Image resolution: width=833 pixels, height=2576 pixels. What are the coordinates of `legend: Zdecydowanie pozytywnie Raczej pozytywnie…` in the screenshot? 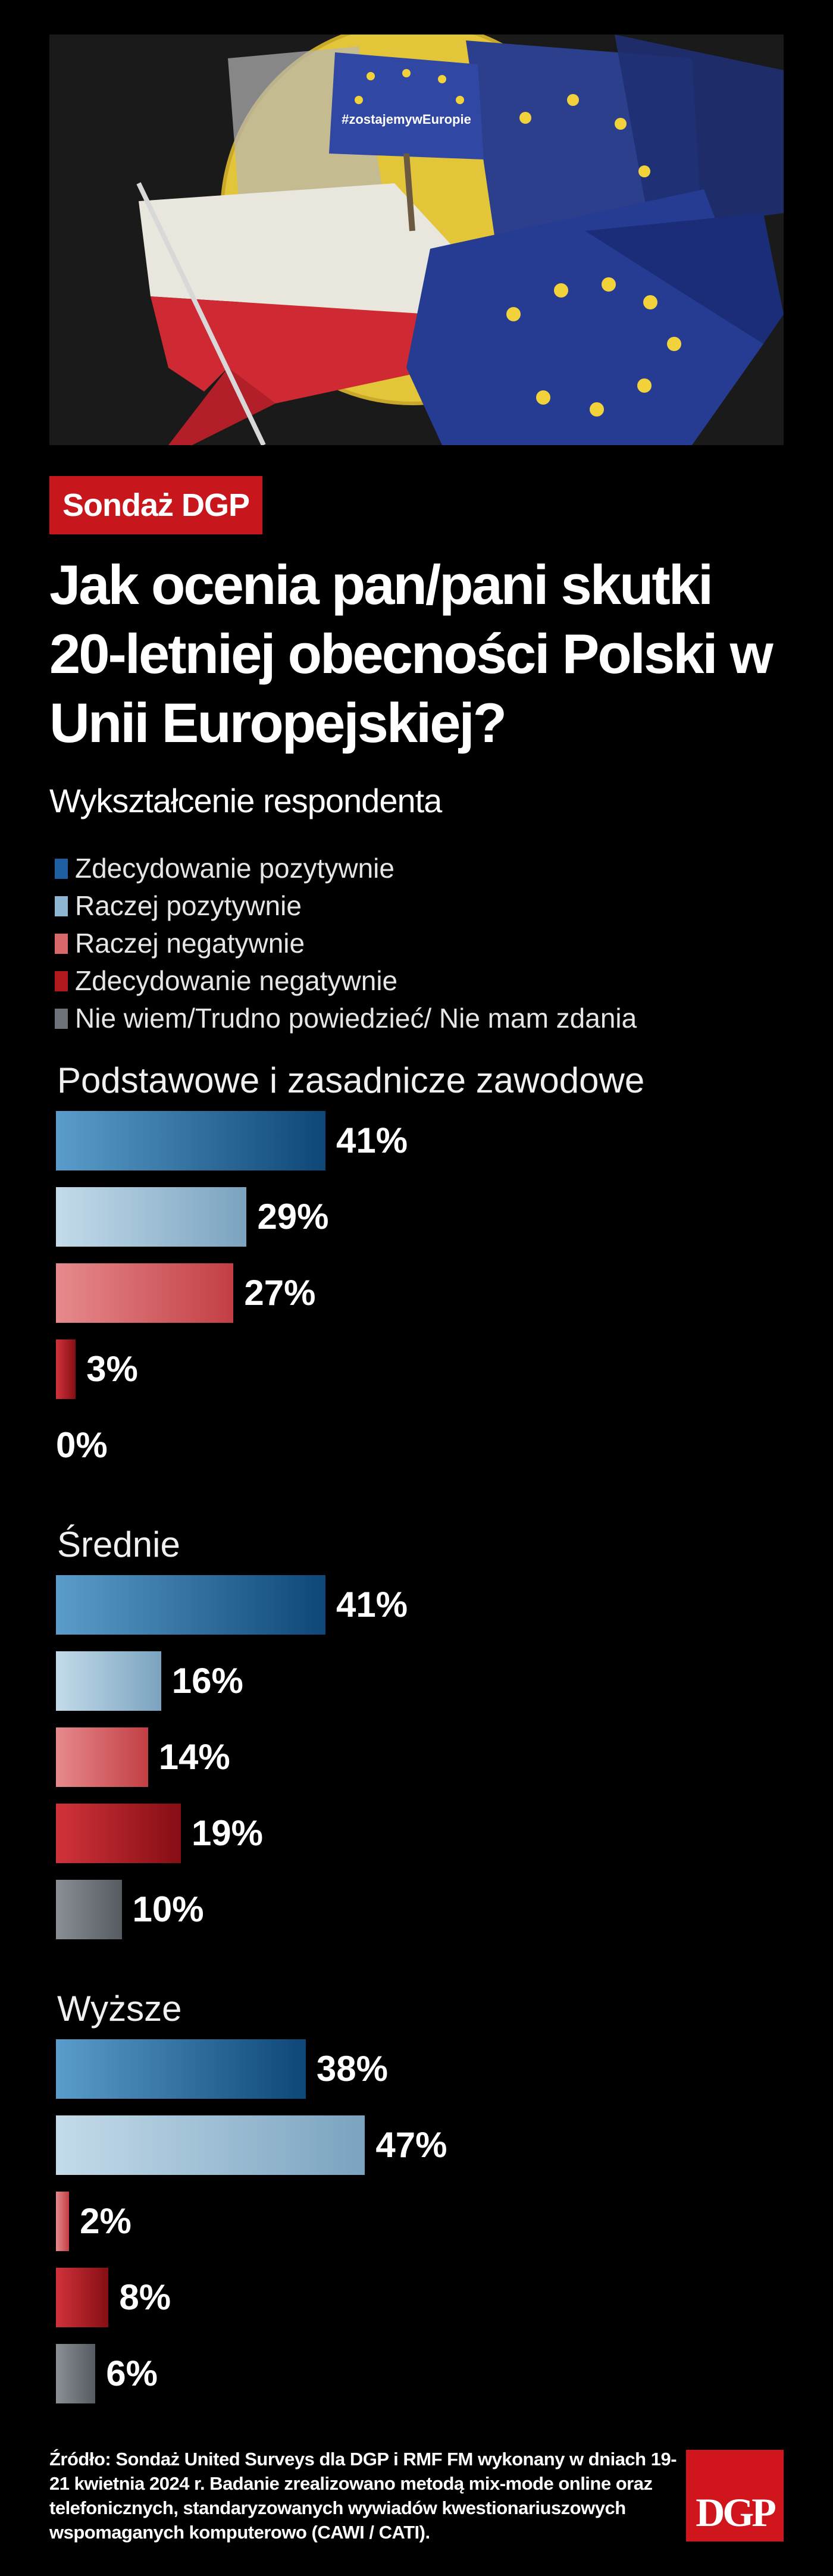 It's located at (346, 943).